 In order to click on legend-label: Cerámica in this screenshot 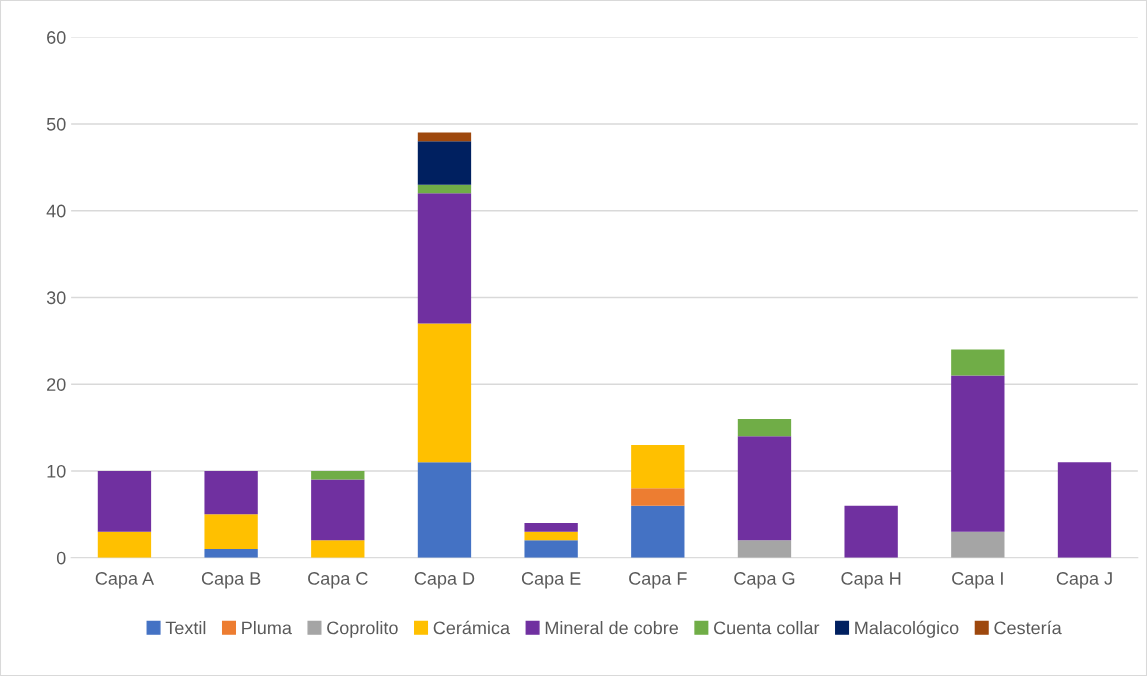, I will do `click(472, 627)`.